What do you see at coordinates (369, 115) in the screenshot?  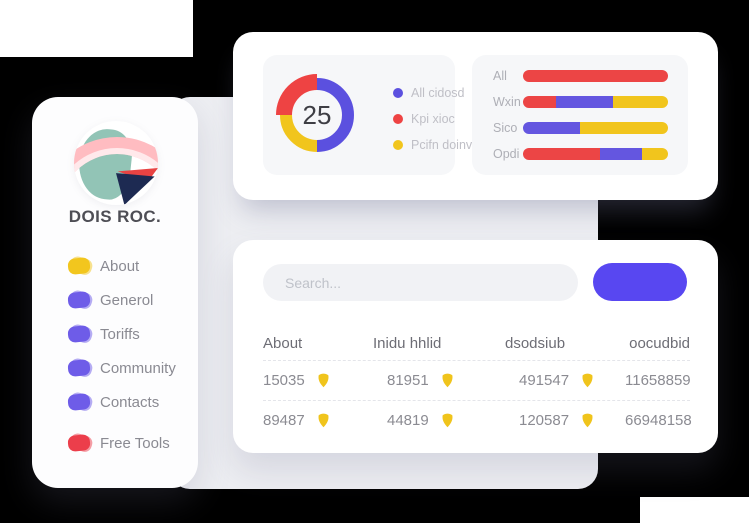 I see `donut-chart-panel: 25 All cidosd Kpi xioc Pcifn doinvi` at bounding box center [369, 115].